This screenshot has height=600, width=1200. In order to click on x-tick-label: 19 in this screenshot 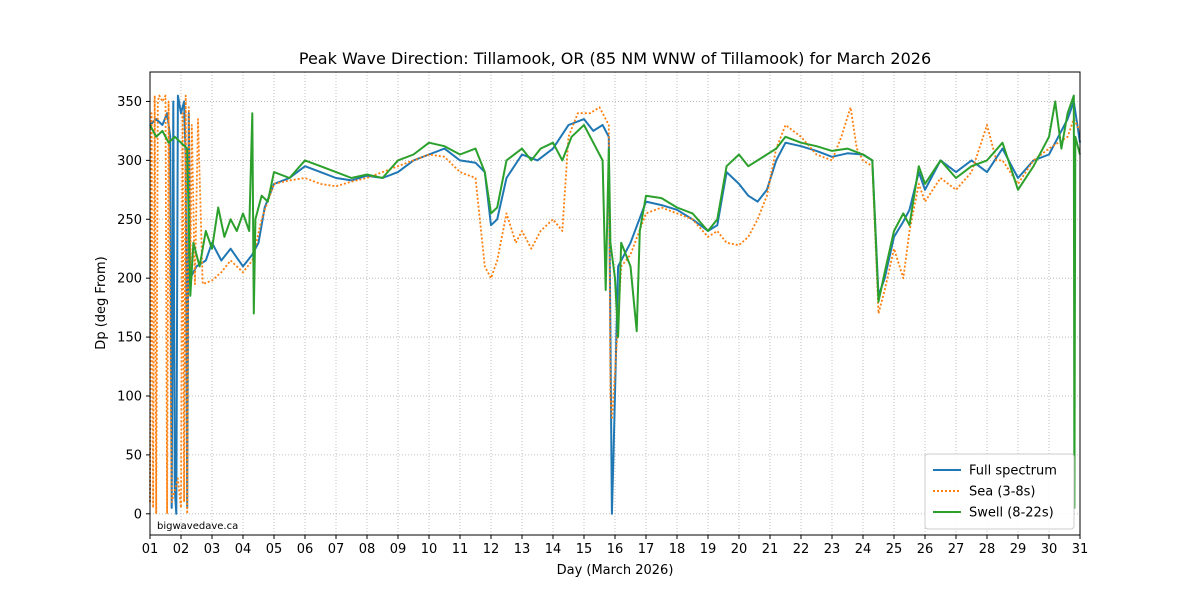, I will do `click(708, 549)`.